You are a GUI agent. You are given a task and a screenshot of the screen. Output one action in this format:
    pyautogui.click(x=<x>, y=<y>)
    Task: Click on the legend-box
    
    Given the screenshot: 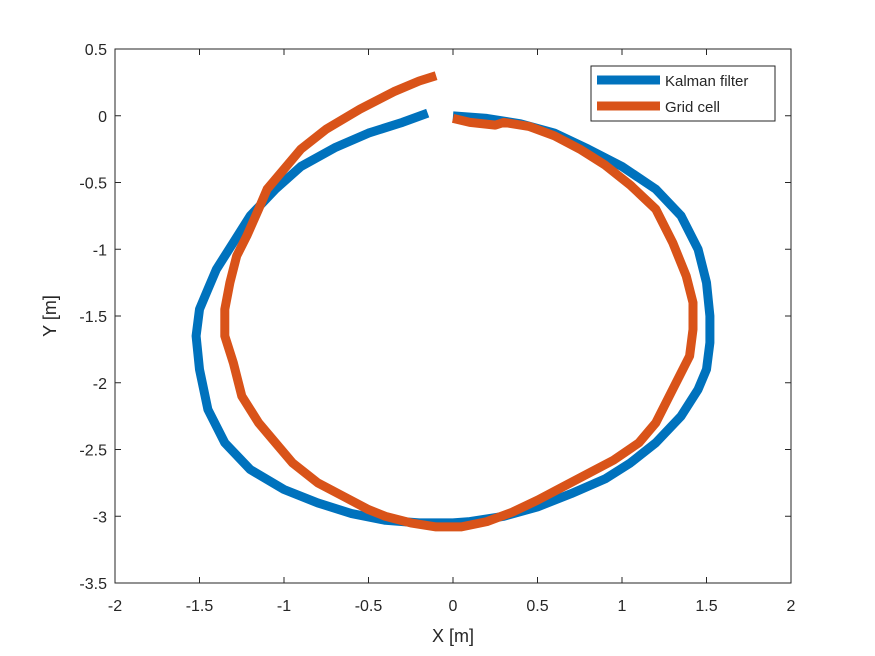 What is the action you would take?
    pyautogui.click(x=683, y=93)
    